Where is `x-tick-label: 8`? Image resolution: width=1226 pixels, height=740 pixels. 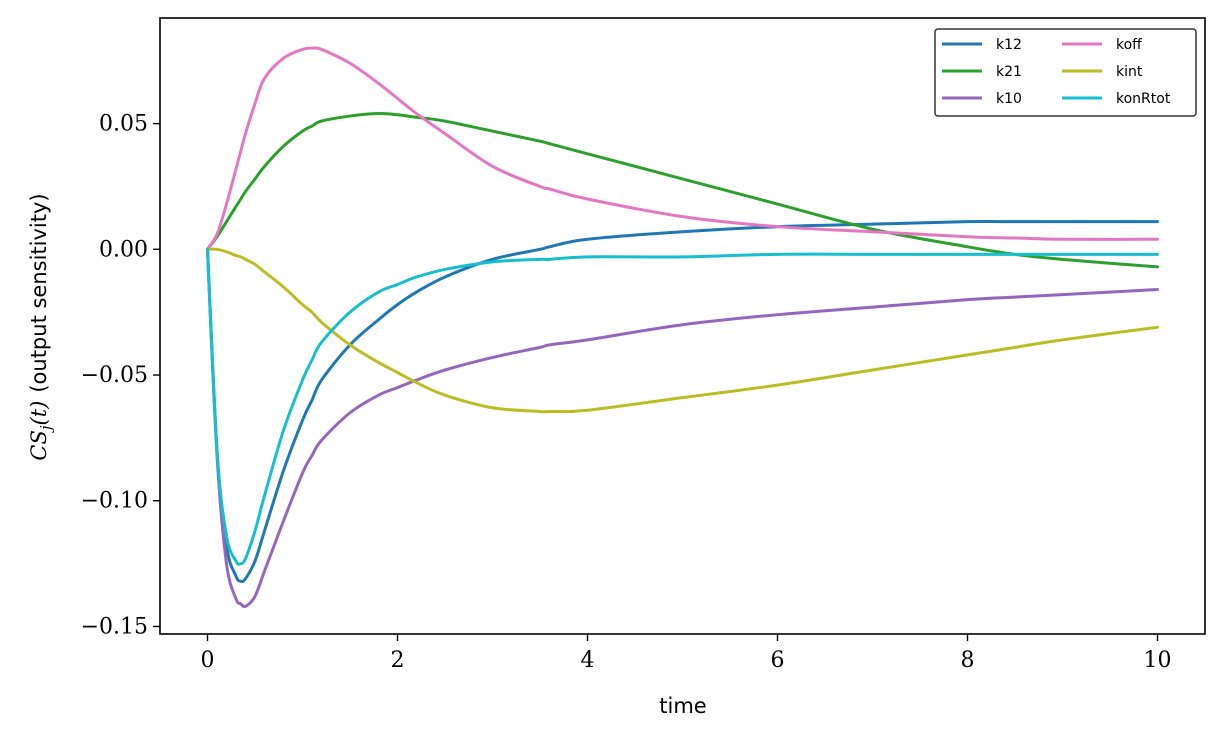 x-tick-label: 8 is located at coordinates (968, 660).